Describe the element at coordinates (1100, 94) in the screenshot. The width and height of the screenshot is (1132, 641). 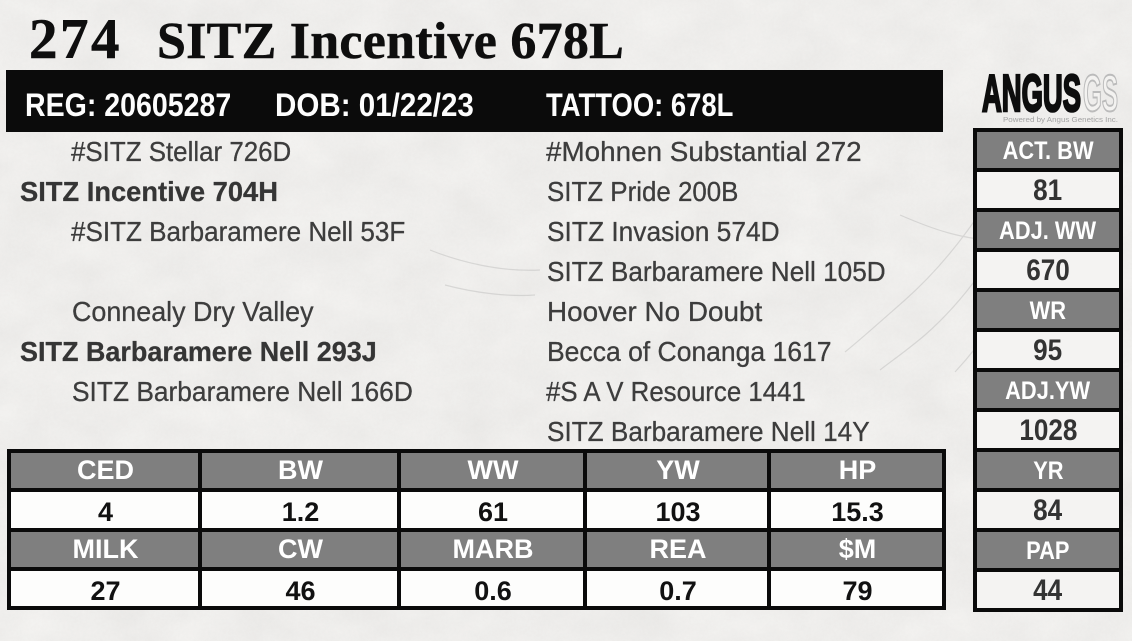
I see `svg-text: GS` at that location.